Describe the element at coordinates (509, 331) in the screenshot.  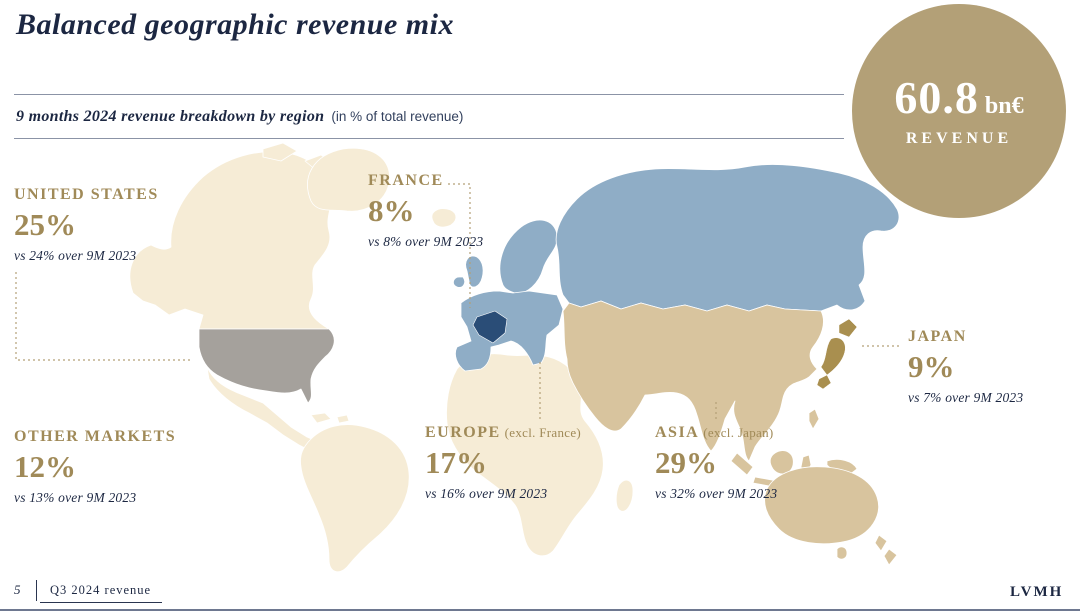
I see `landmass-europe-mainland` at that location.